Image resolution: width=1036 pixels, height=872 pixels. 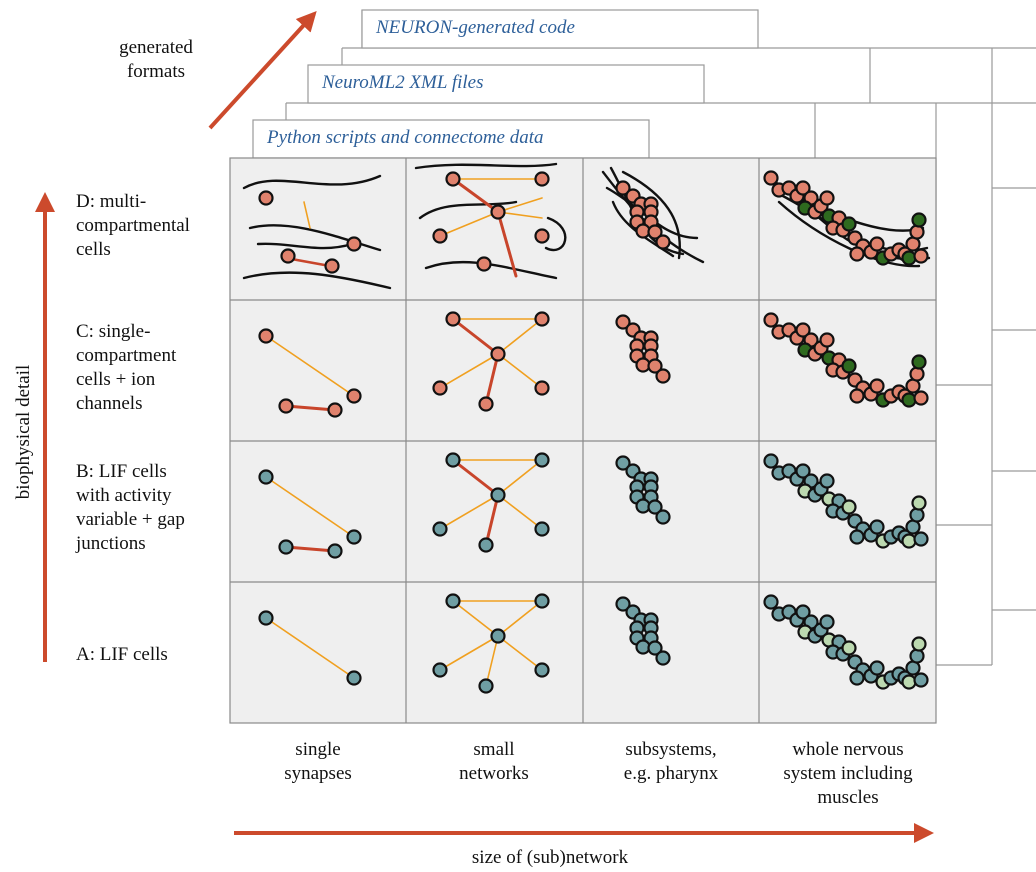 I want to click on format-neuron-label: NEURON-generated code, so click(x=475, y=27).